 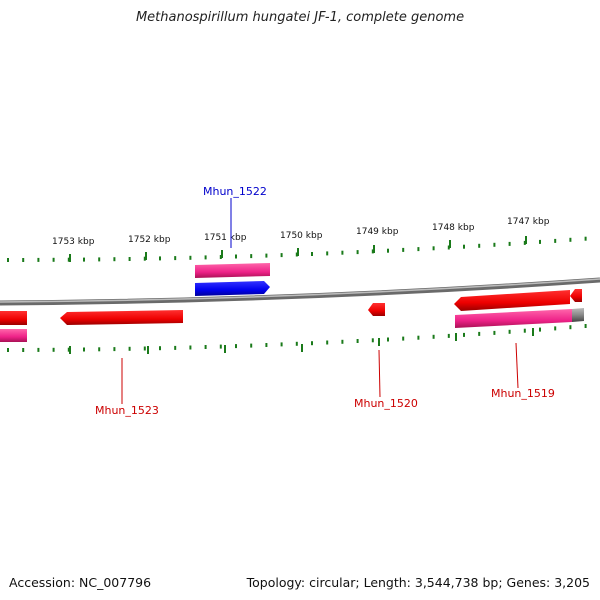 I want to click on gene-left-edge-red, so click(x=13, y=318).